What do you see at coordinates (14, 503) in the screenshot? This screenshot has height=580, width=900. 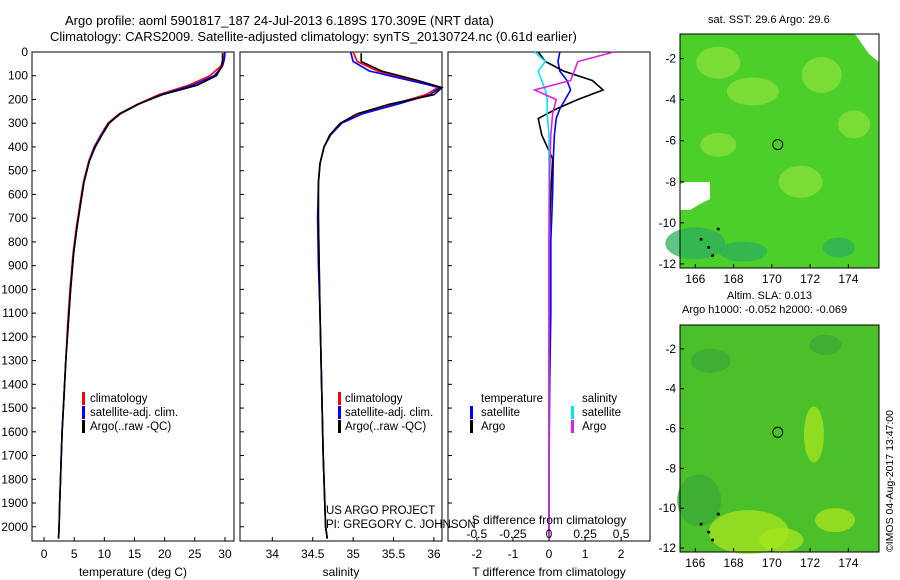 I see `y-tick-label: 1900` at bounding box center [14, 503].